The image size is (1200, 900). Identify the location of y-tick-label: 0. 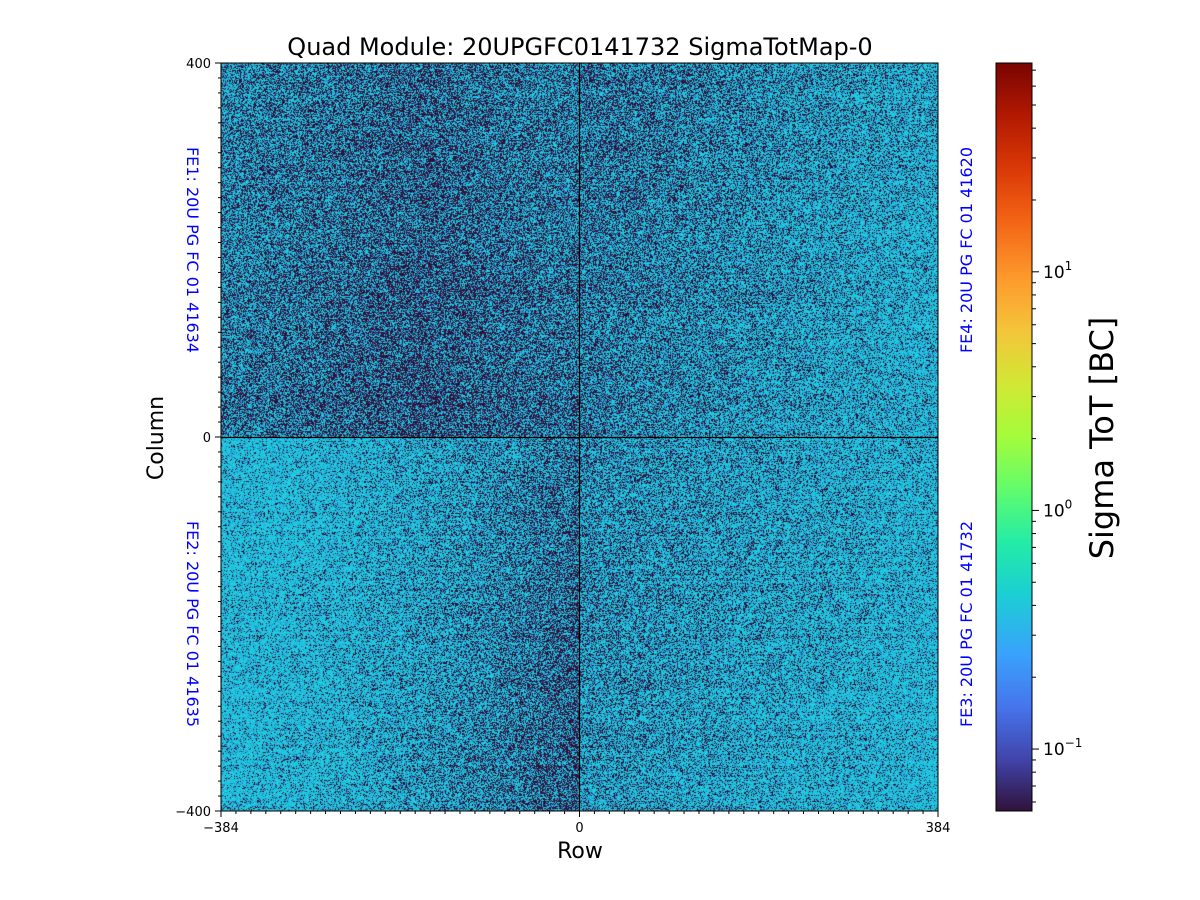
(207, 438).